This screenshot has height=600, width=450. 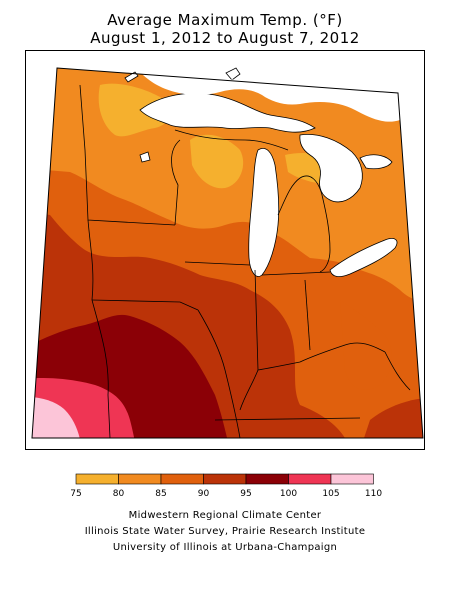 I want to click on zone-90-95-southeast, so click(x=391, y=418).